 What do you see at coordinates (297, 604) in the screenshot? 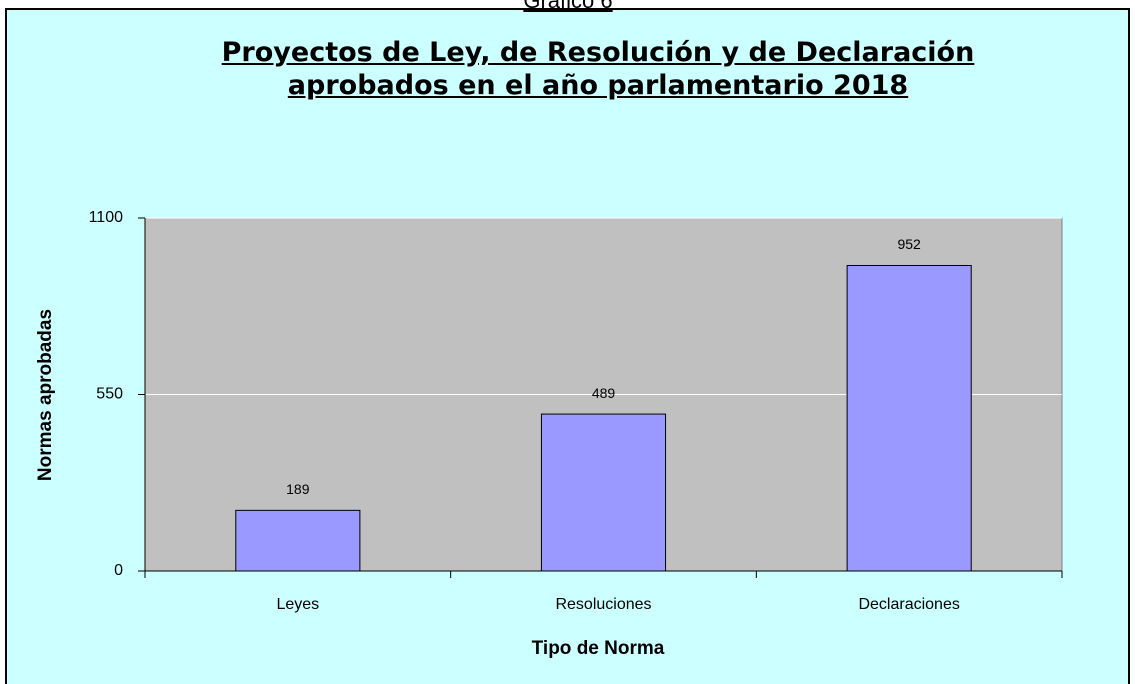
I see `x-tick-label: Leyes` at bounding box center [297, 604].